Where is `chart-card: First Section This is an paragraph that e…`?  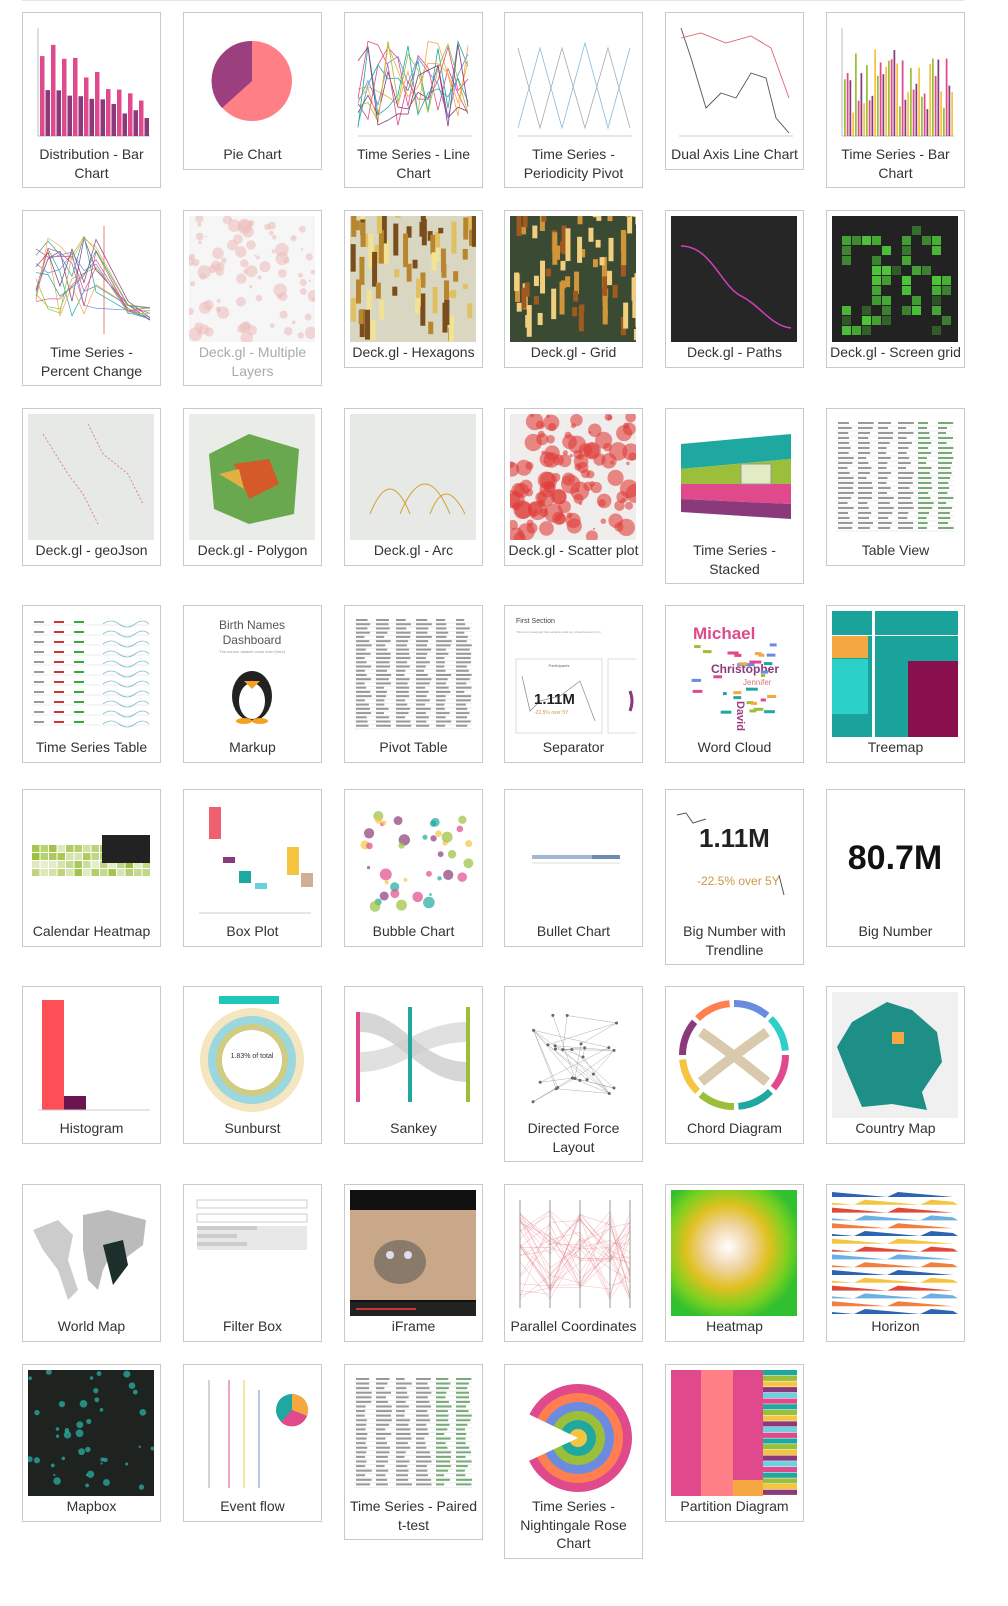 chart-card: First Section This is an paragraph that e… is located at coordinates (573, 684).